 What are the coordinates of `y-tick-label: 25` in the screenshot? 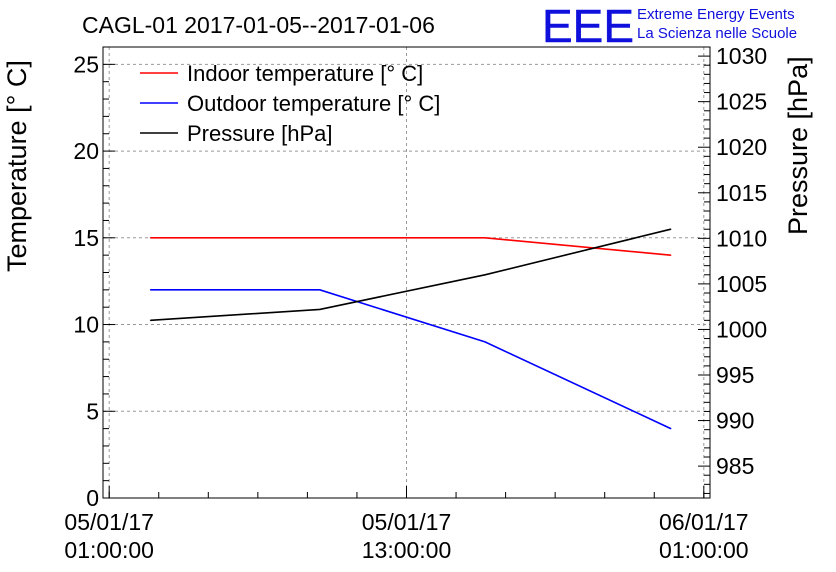 It's located at (86, 64).